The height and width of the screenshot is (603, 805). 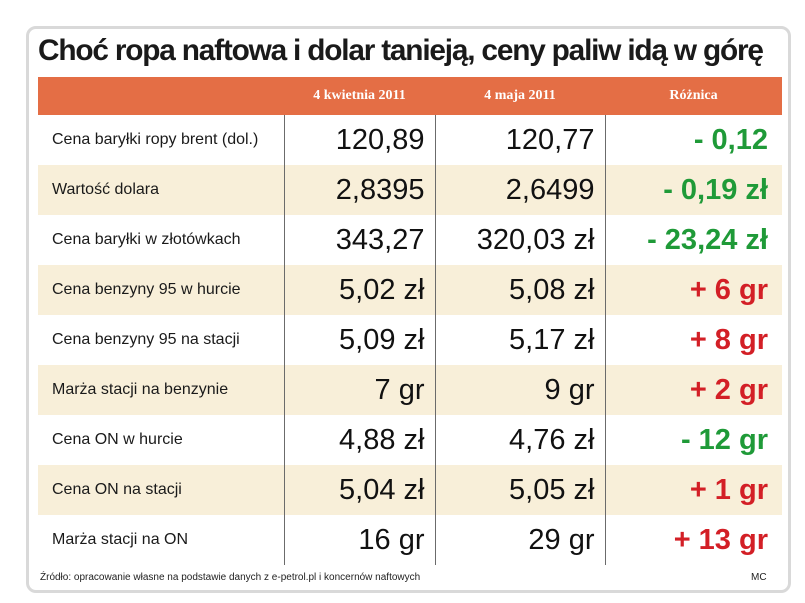 I want to click on april-value: 5,04 zł, so click(x=359, y=490).